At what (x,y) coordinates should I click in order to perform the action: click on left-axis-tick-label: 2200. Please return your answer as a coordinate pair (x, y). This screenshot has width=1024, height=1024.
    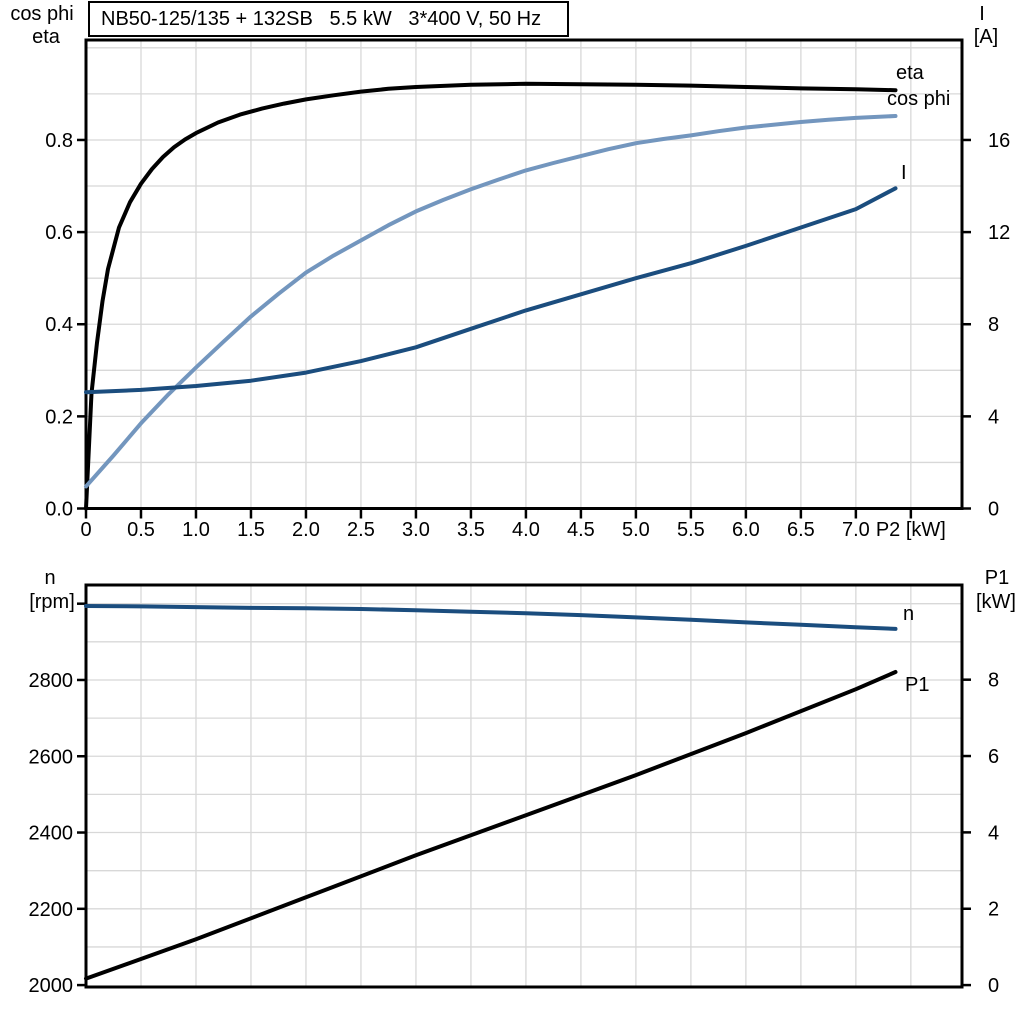
    Looking at the image, I should click on (51, 910).